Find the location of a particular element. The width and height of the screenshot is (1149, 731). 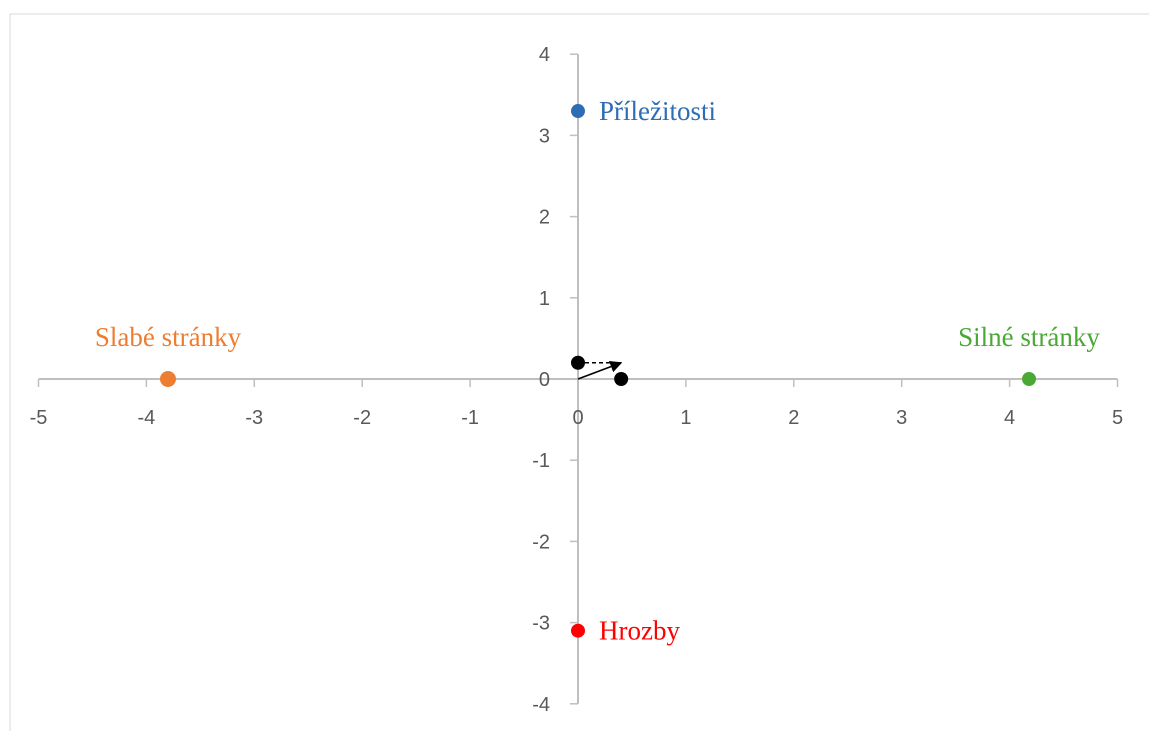

x-tick-label: 3 is located at coordinates (901, 418).